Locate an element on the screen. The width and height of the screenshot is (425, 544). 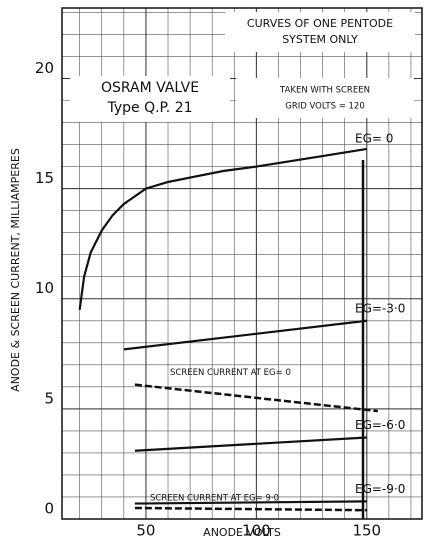
annotation: GRID VOLTS = 120 is located at coordinates (325, 107).